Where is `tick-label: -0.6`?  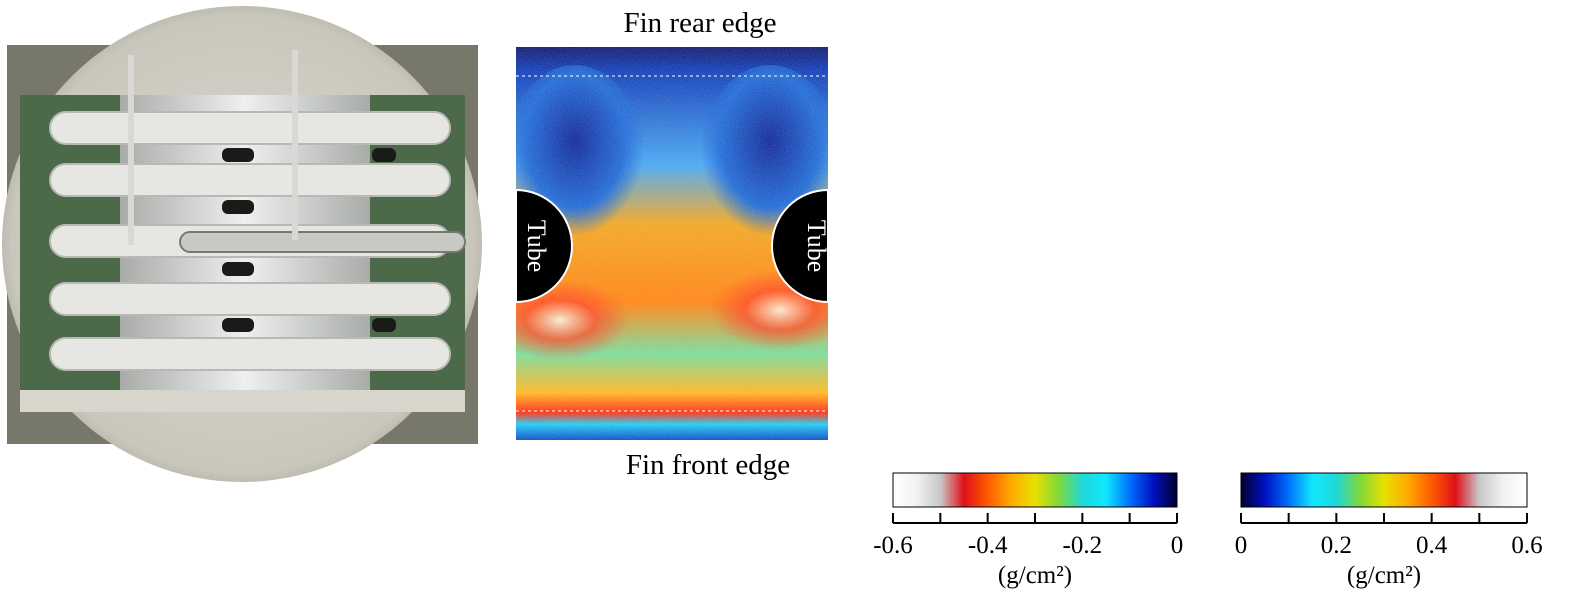
tick-label: -0.6 is located at coordinates (893, 545).